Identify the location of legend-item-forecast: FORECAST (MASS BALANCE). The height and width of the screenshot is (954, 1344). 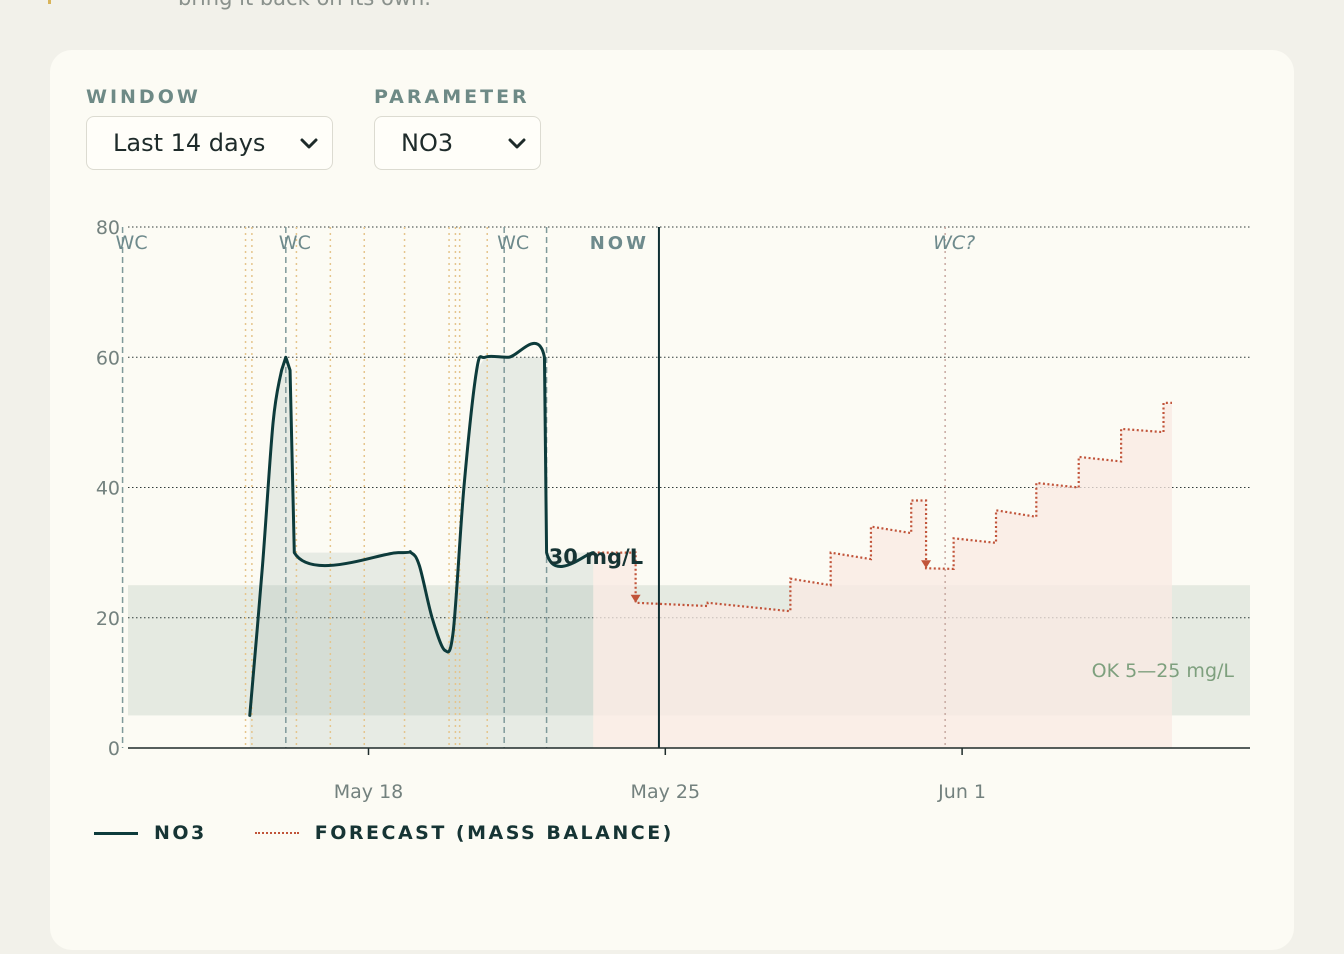
(464, 833).